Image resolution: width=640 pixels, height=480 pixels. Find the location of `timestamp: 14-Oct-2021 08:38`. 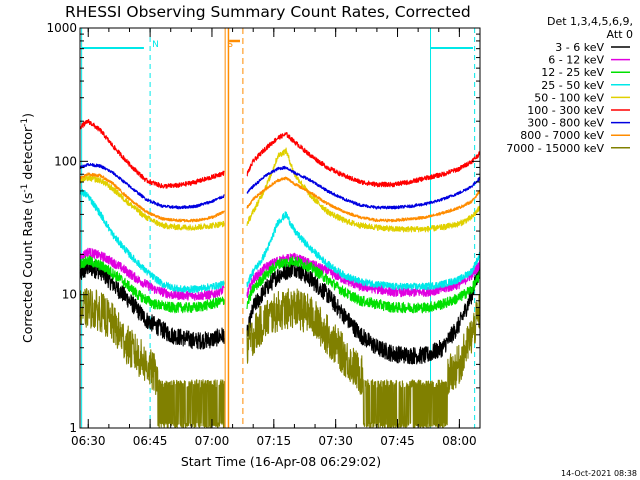

timestamp: 14-Oct-2021 08:38 is located at coordinates (599, 473).